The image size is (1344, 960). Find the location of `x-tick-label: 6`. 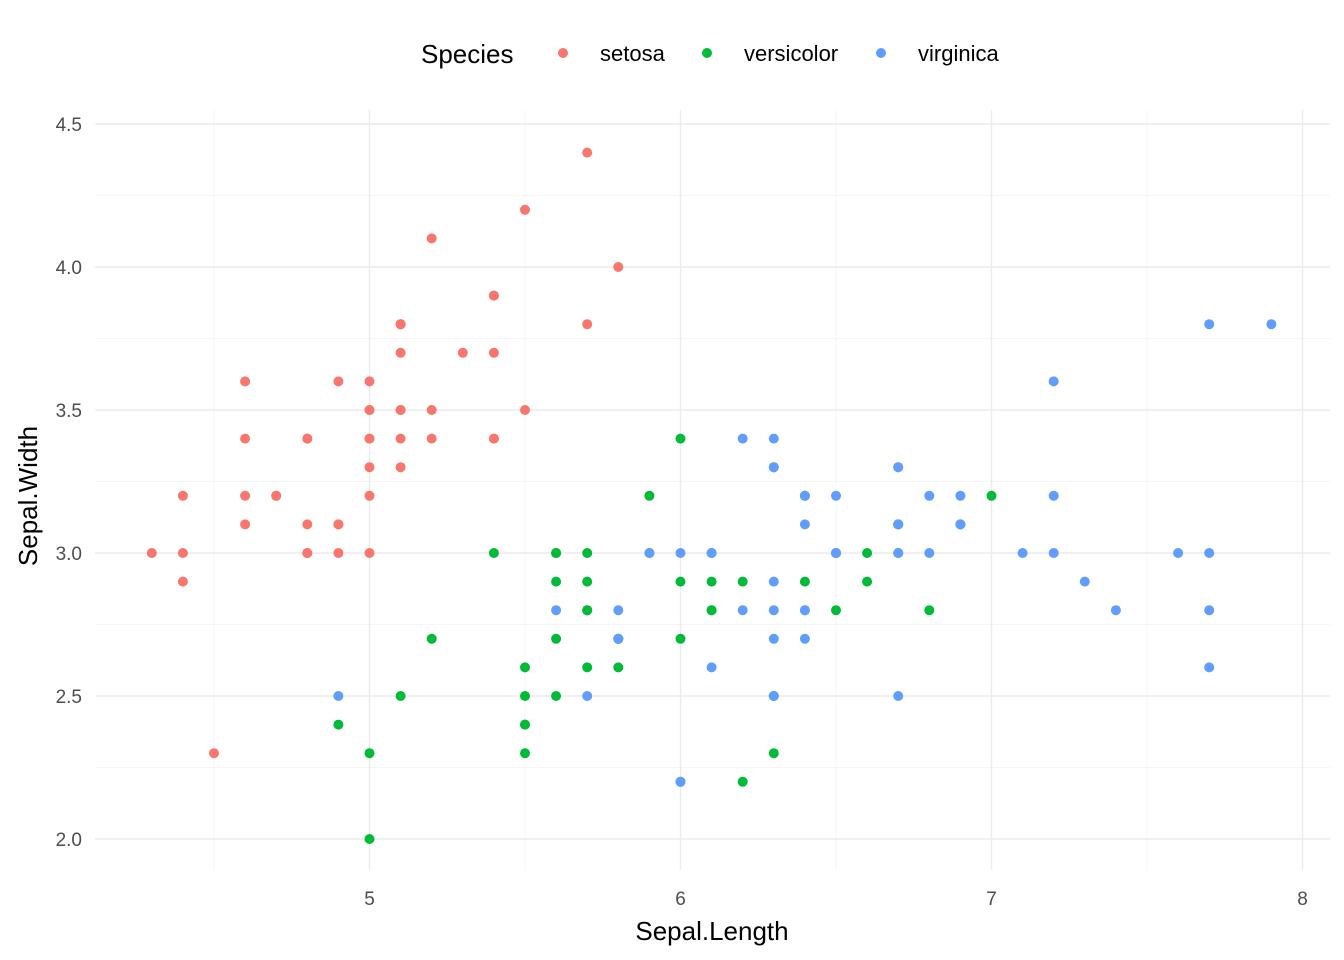

x-tick-label: 6 is located at coordinates (680, 899).